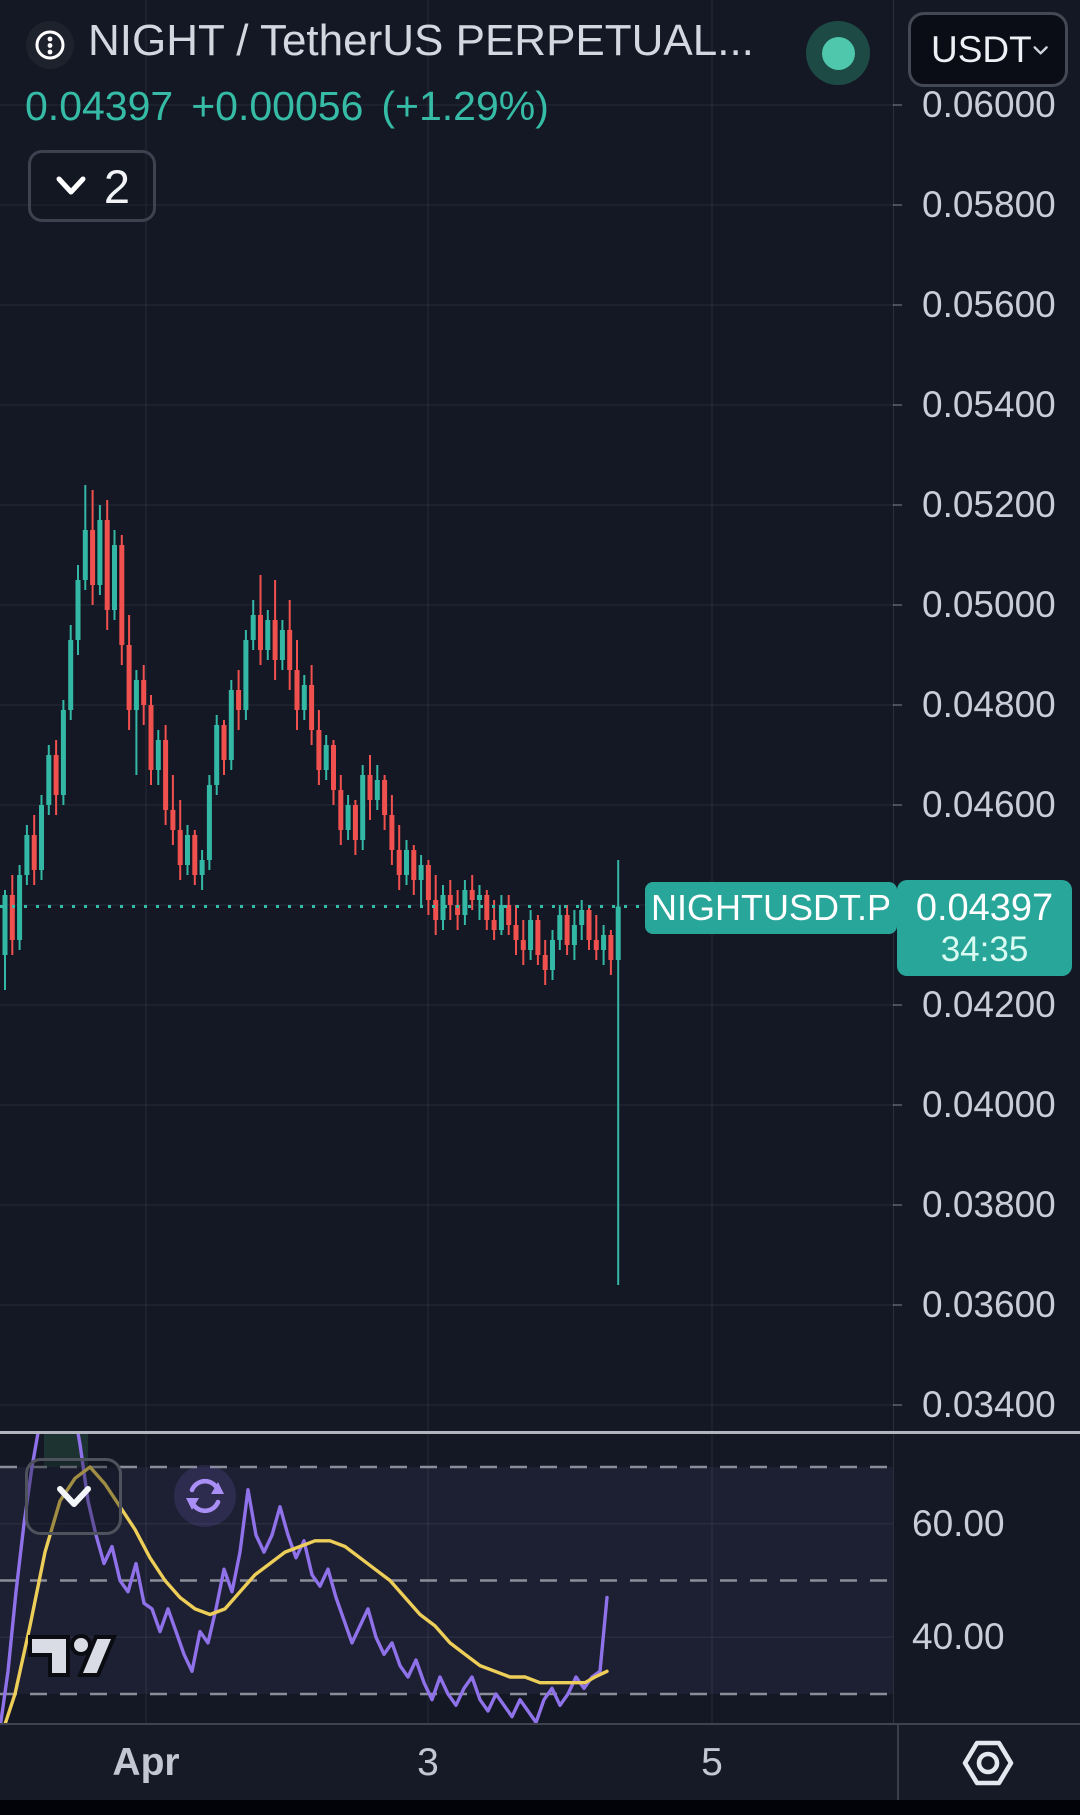  Describe the element at coordinates (92, 186) in the screenshot. I see `interval-selector-button: 2` at that location.